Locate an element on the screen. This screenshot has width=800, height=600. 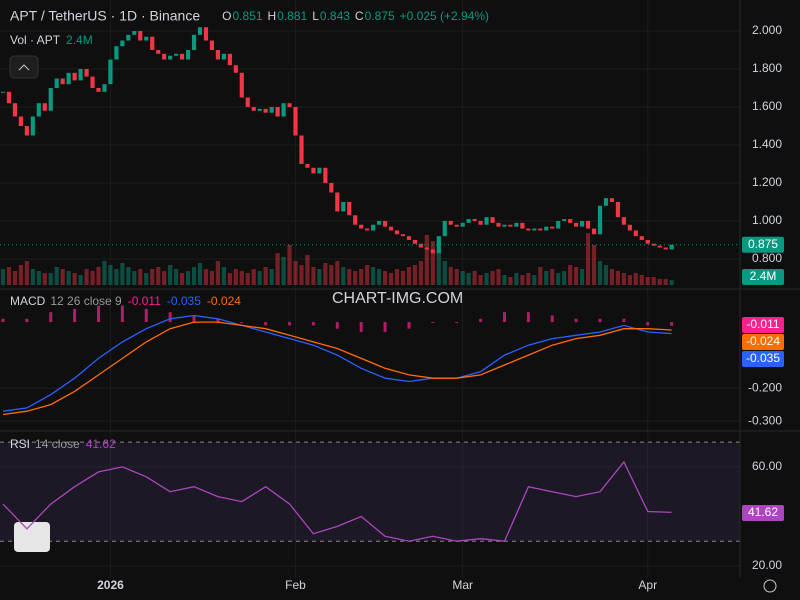
legend-text: Vol · APT is located at coordinates (35, 40).